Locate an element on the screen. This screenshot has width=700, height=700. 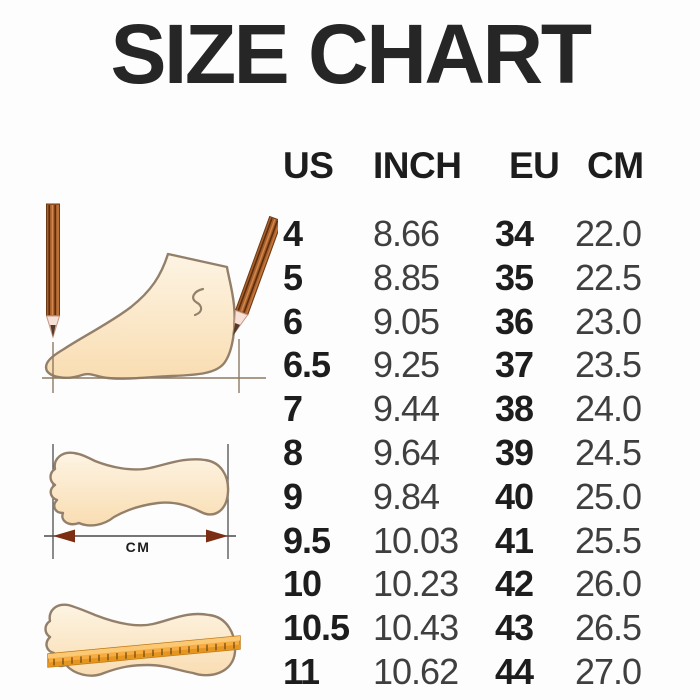
ruler-ticks is located at coordinates (144, 654).